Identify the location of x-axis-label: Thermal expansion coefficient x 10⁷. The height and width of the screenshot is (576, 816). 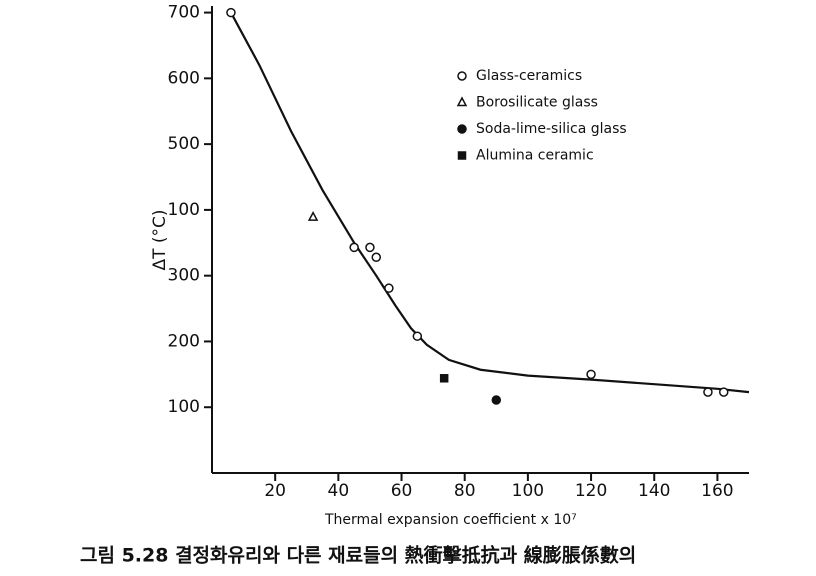
(450, 520).